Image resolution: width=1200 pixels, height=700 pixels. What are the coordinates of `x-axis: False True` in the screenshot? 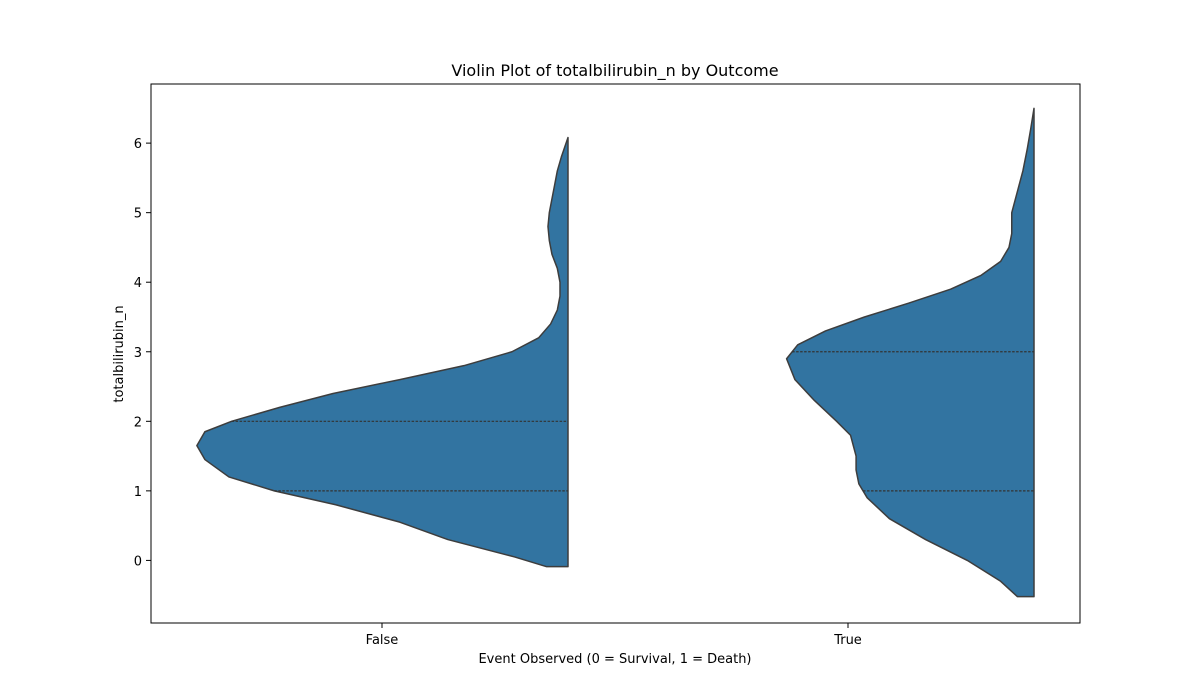 It's located at (614, 635).